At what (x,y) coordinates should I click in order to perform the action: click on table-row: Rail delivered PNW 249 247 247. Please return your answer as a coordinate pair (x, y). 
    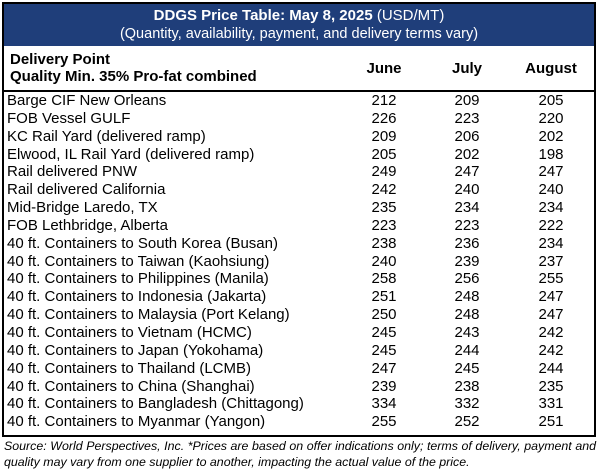
    Looking at the image, I should click on (299, 172).